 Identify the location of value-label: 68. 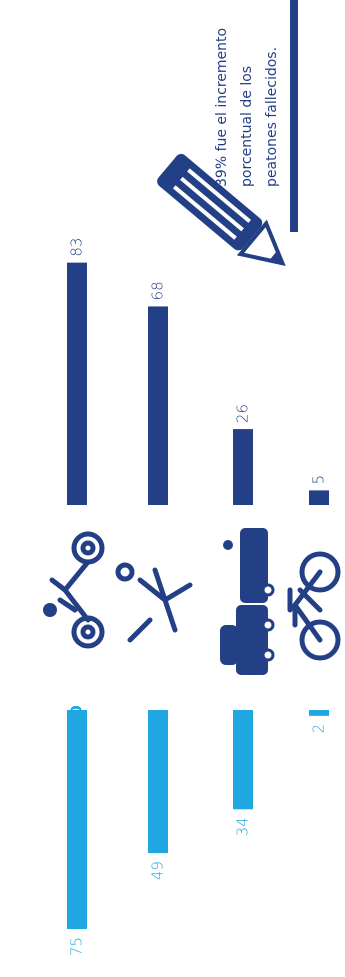
(158, 290).